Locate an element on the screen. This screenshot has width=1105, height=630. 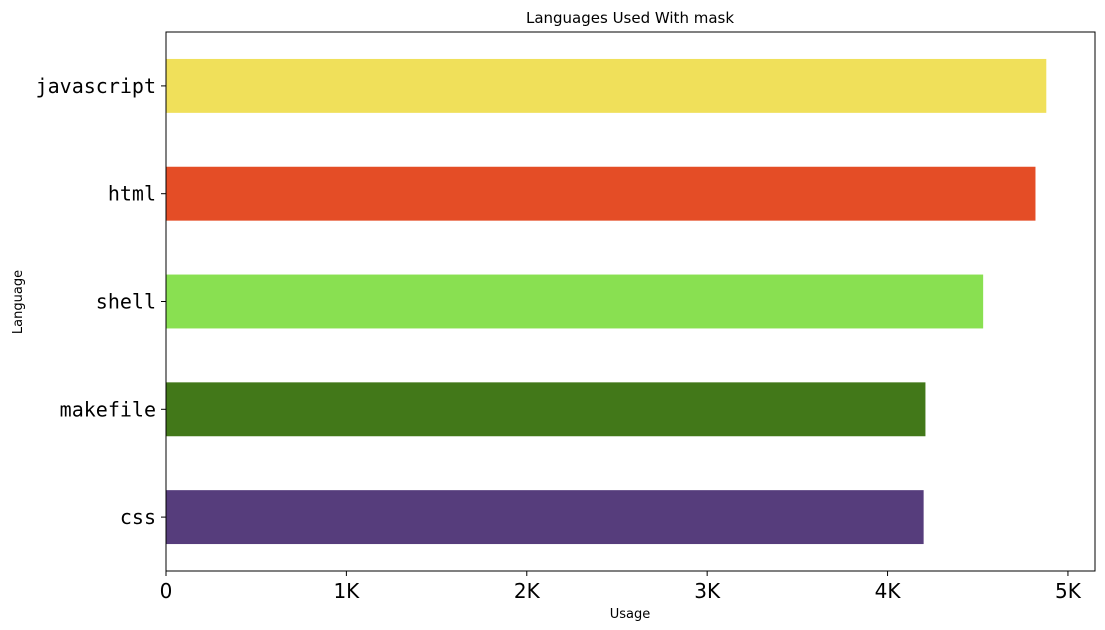
bar-makefile is located at coordinates (546, 409).